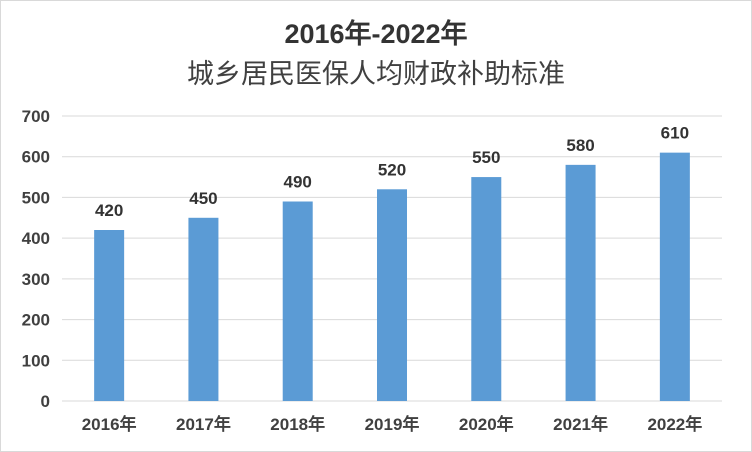 The width and height of the screenshot is (752, 452). I want to click on chart-subtitle: 城乡居民医保人均财政补助标准, so click(376, 74).